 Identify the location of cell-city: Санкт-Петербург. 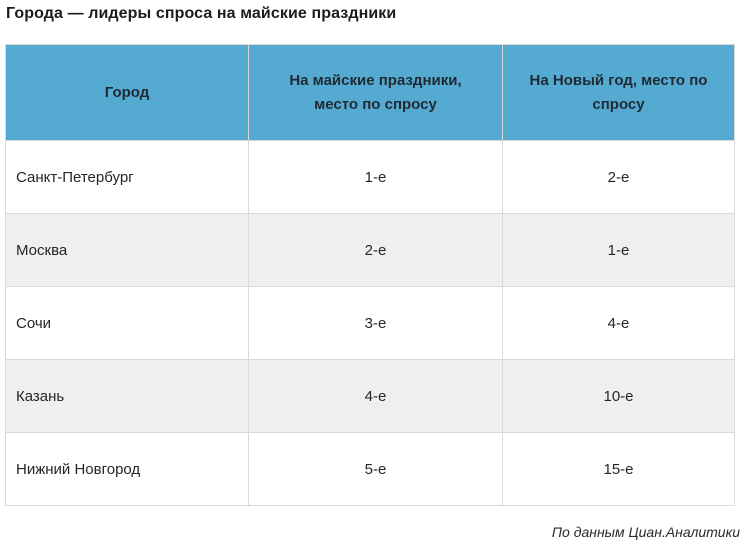
(127, 177).